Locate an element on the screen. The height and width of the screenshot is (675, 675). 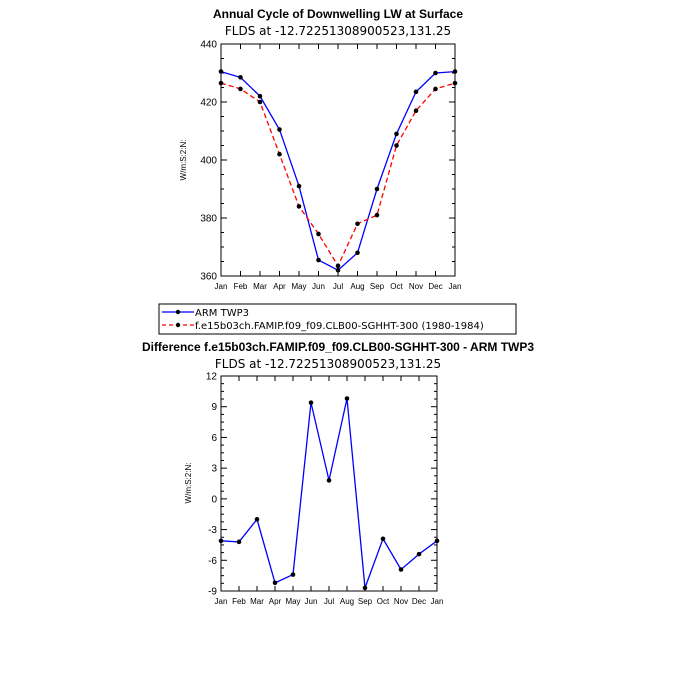
bottom-chart-subtitle: FLDS at -12.72251308900523,131.25 is located at coordinates (328, 364).